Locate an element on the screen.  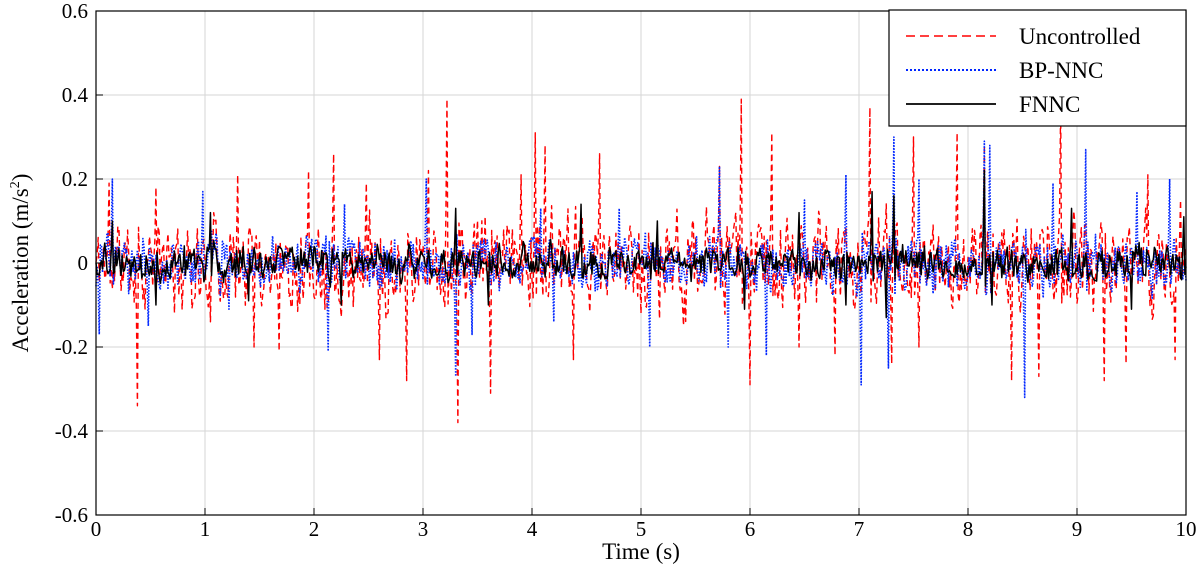
x-tick-label: 6 is located at coordinates (750, 529).